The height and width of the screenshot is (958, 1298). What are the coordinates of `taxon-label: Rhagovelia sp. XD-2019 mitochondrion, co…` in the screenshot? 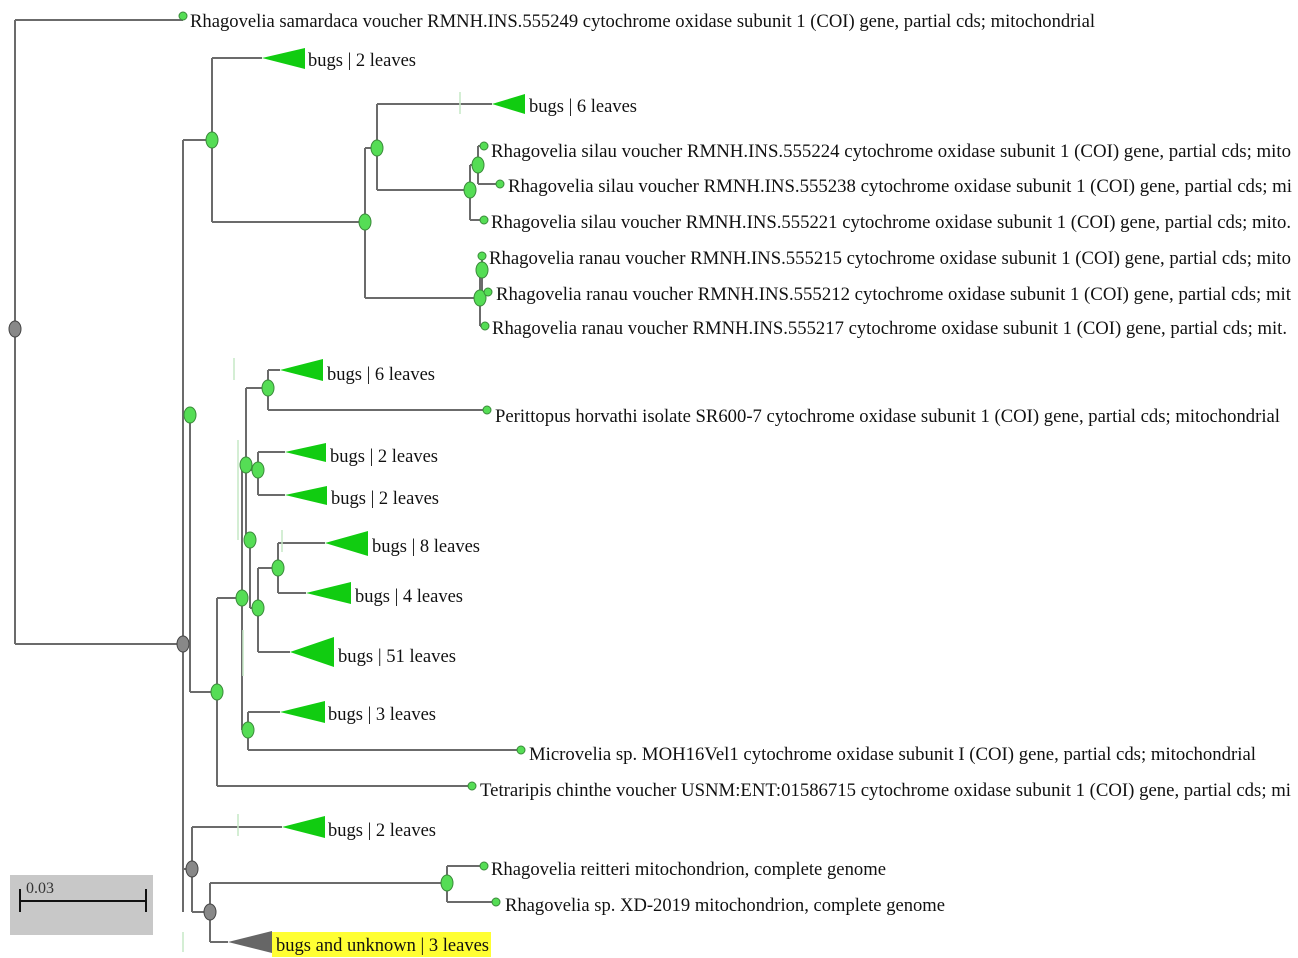 It's located at (725, 905).